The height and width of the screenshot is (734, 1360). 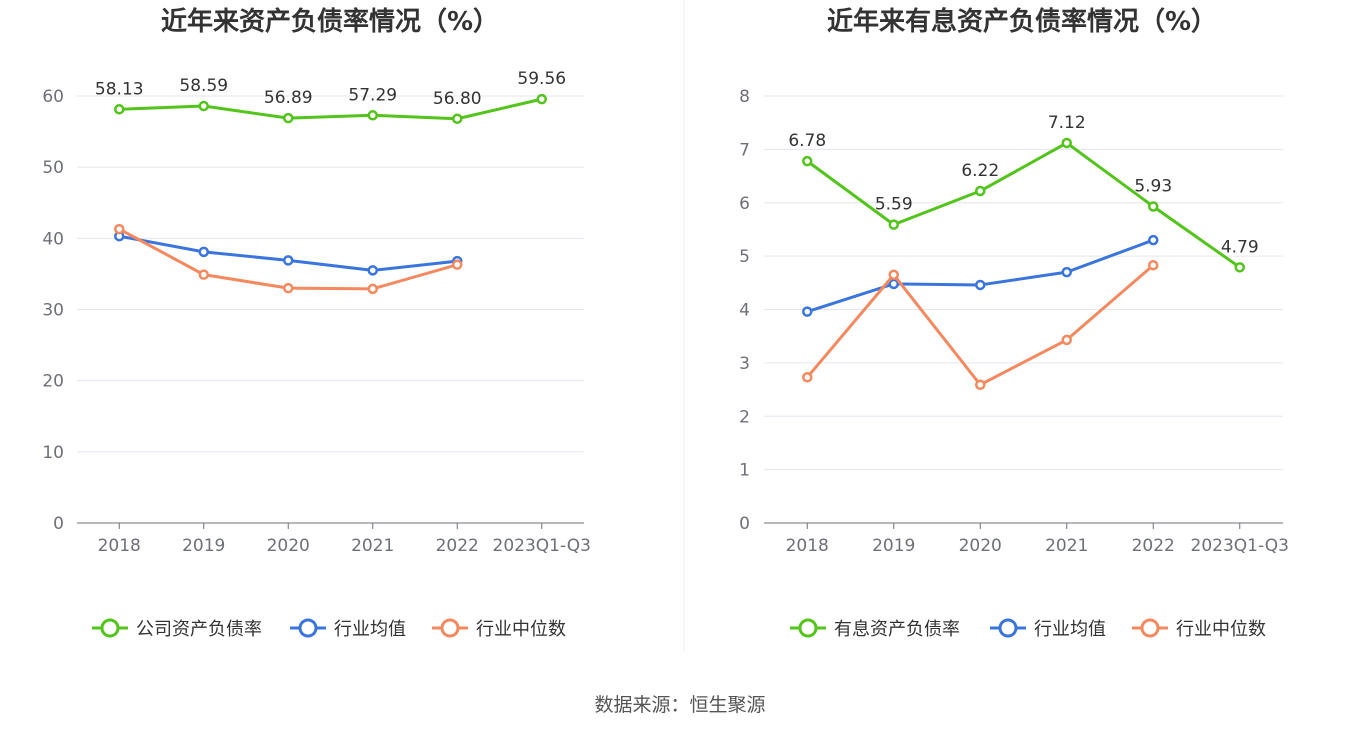 I want to click on y-tick-label: 4, so click(x=744, y=311).